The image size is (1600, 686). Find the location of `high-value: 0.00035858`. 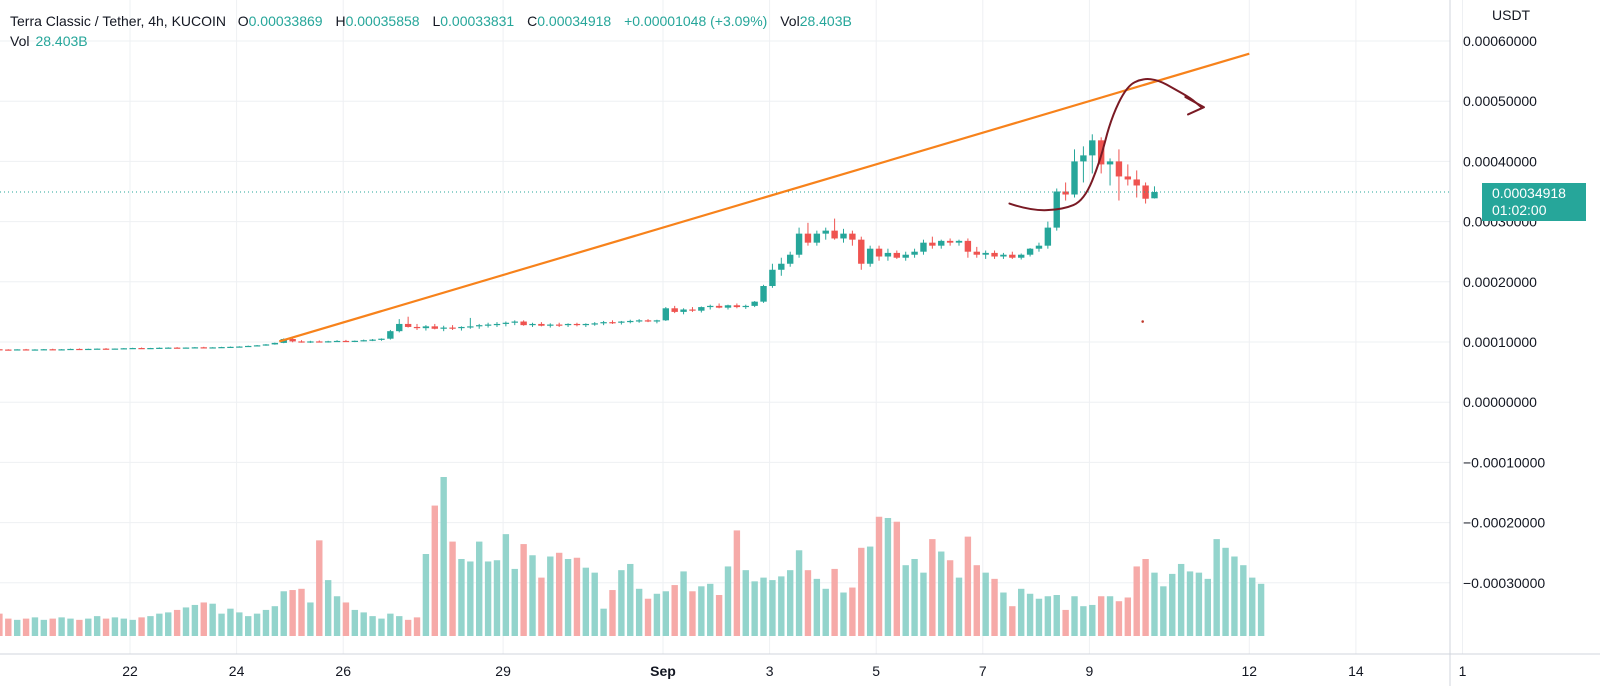

high-value: 0.00035858 is located at coordinates (382, 21).